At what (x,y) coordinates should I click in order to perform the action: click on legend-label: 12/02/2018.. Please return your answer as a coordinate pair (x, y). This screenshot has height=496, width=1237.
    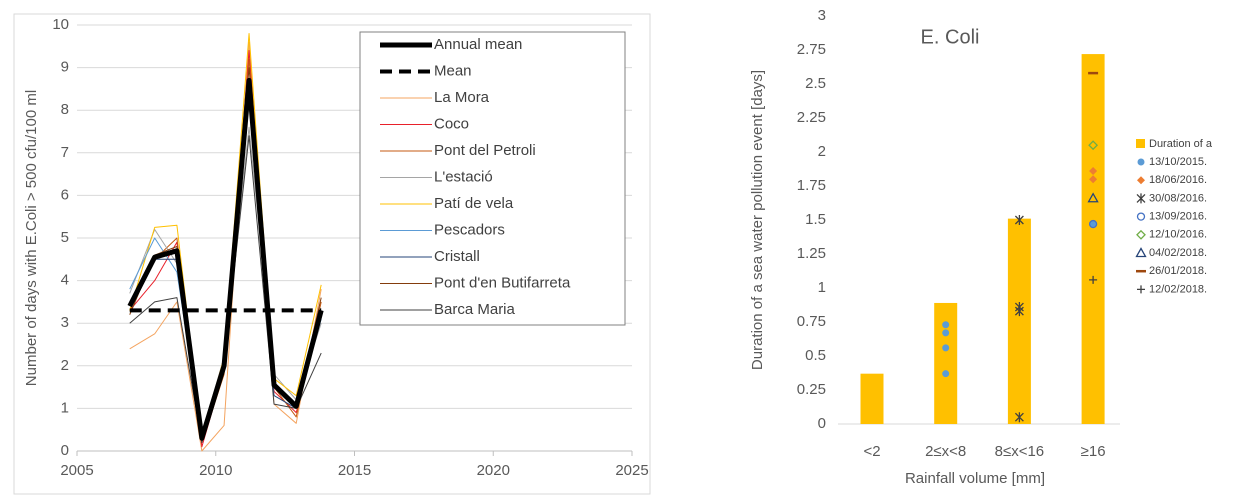
    Looking at the image, I should click on (1178, 289).